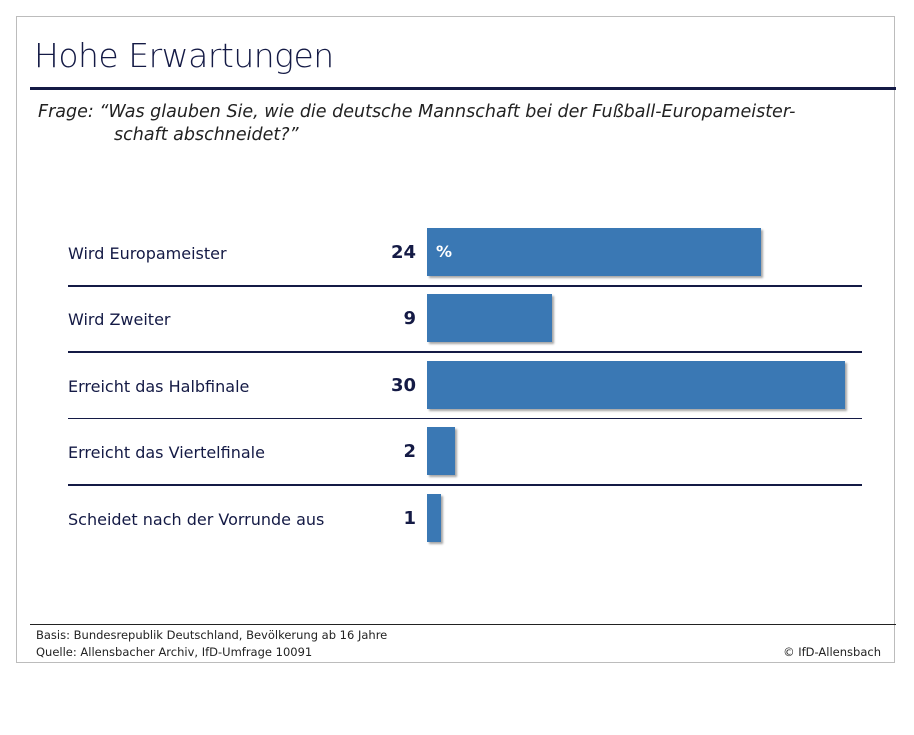 The image size is (914, 735). I want to click on data-label: 24, so click(403, 252).